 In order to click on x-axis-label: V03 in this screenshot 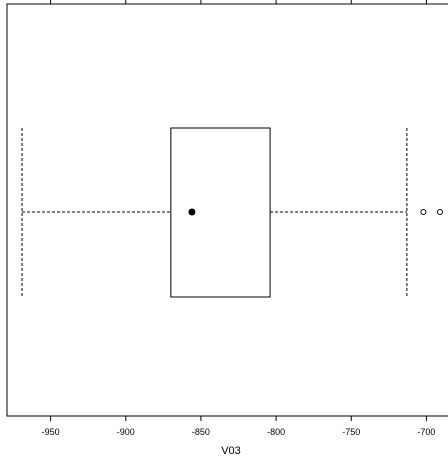, I will do `click(231, 451)`.